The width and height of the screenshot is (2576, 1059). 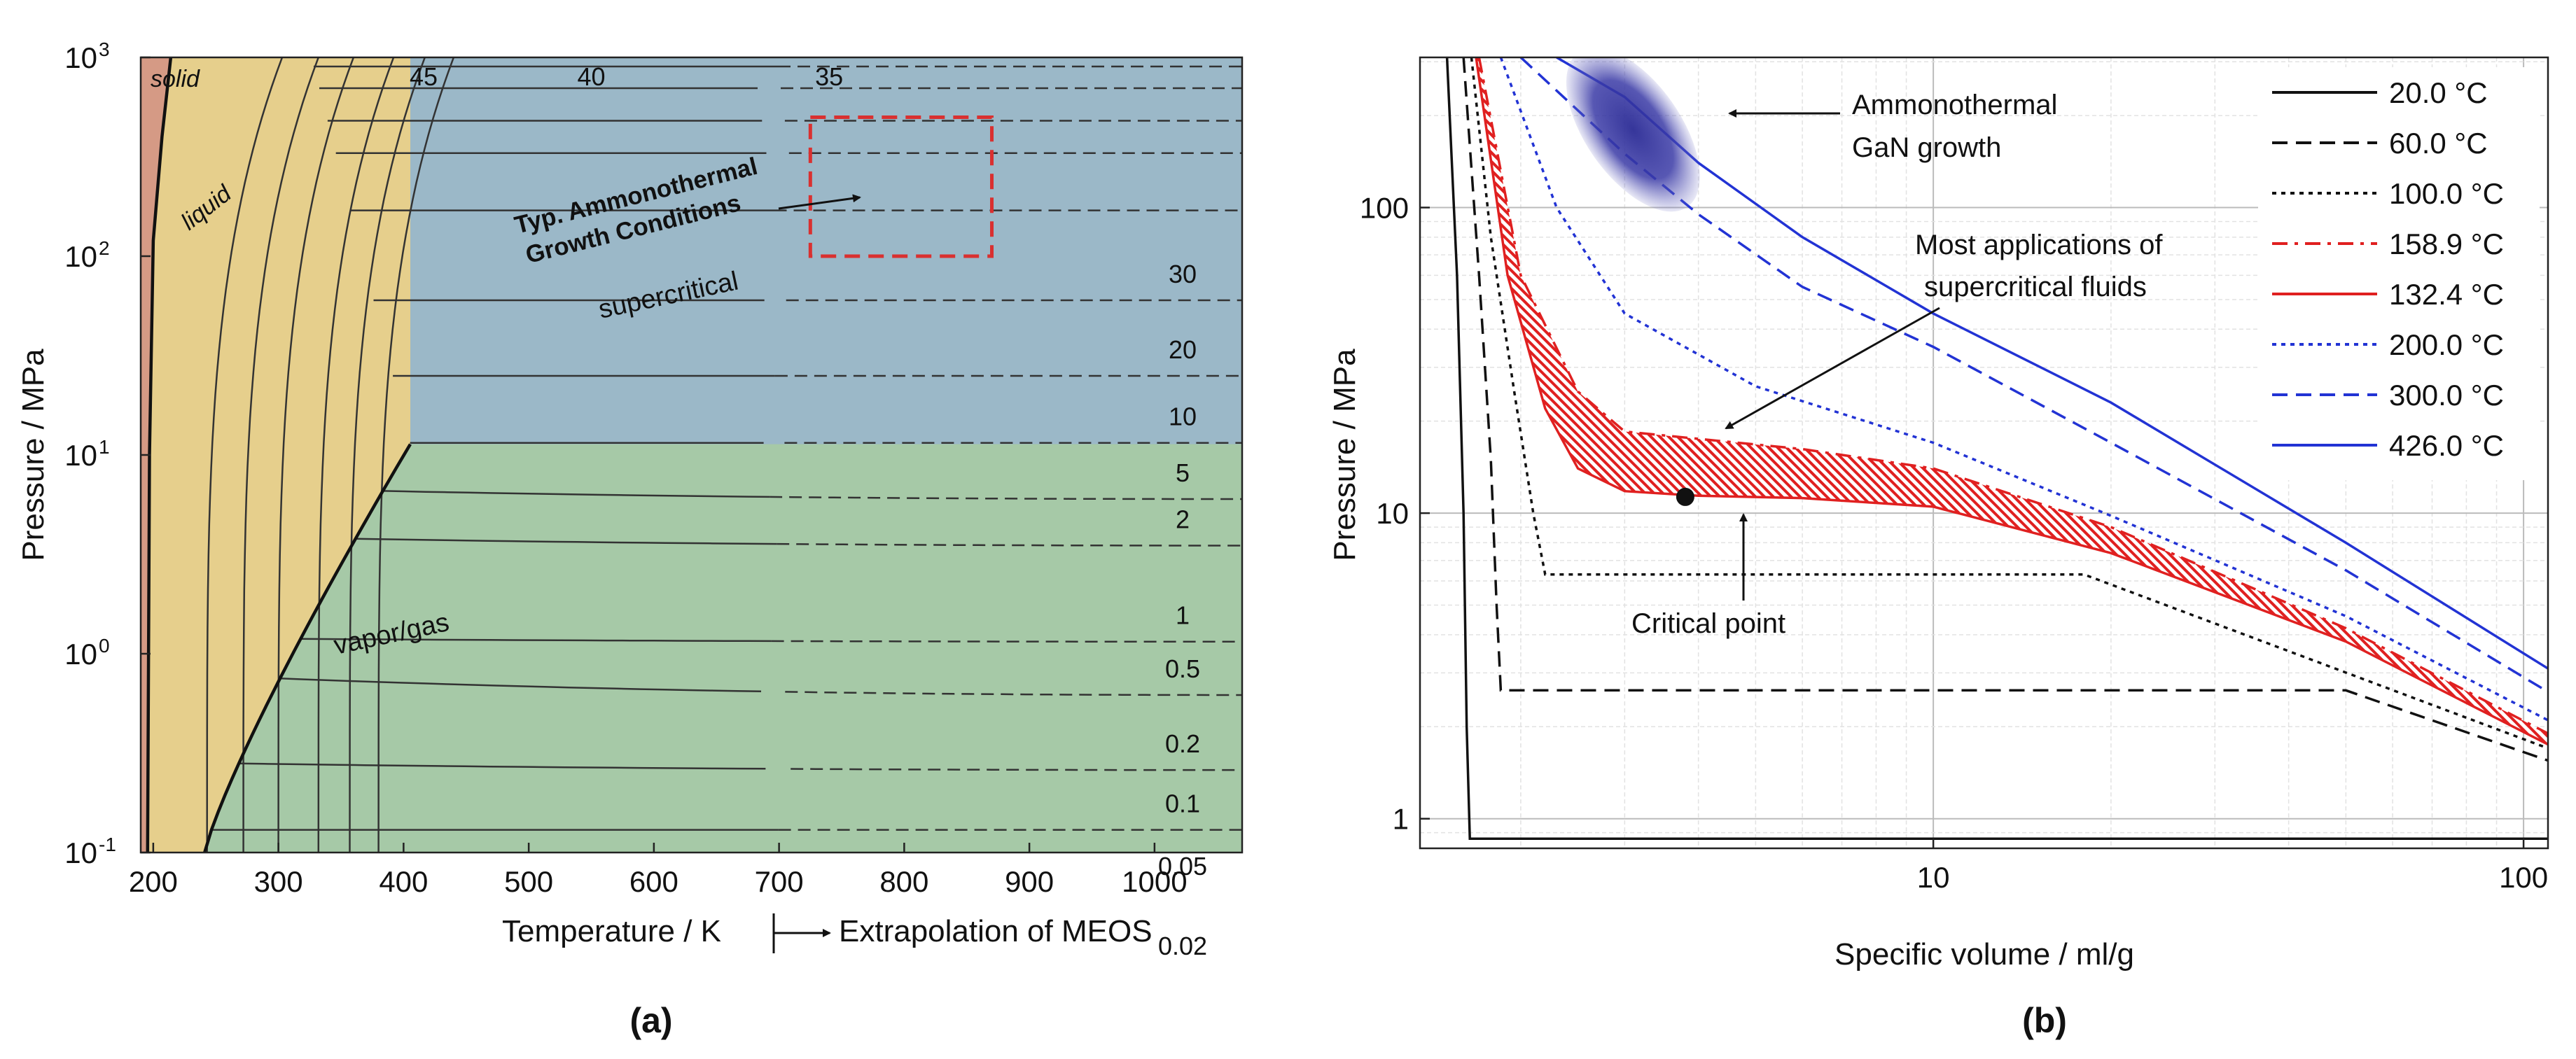 What do you see at coordinates (1345, 455) in the screenshot?
I see `y-axis-label-b: Pressure / MPa` at bounding box center [1345, 455].